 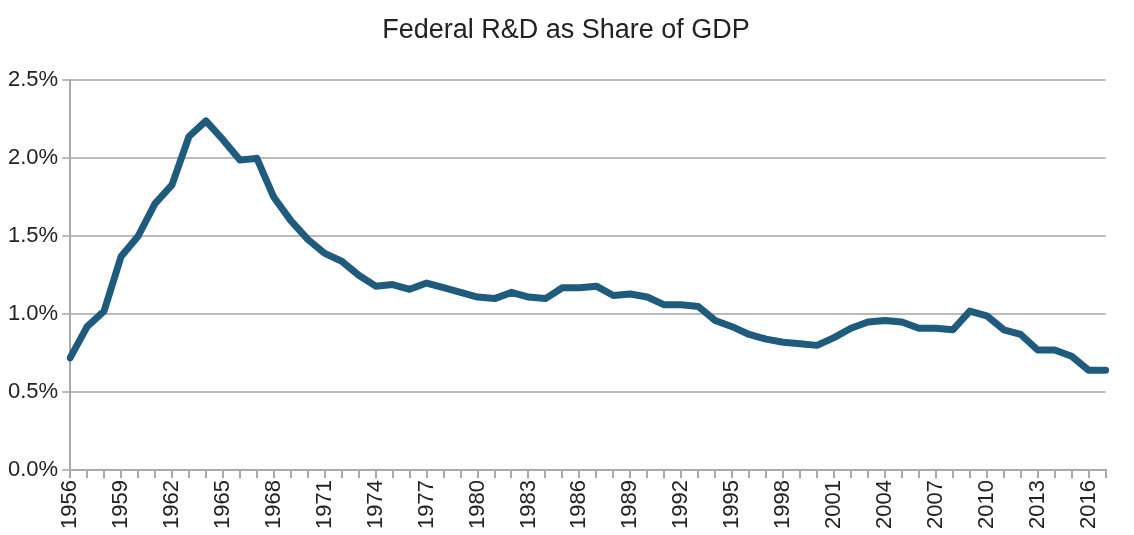 I want to click on x-tick-label: 1983, so click(x=527, y=505).